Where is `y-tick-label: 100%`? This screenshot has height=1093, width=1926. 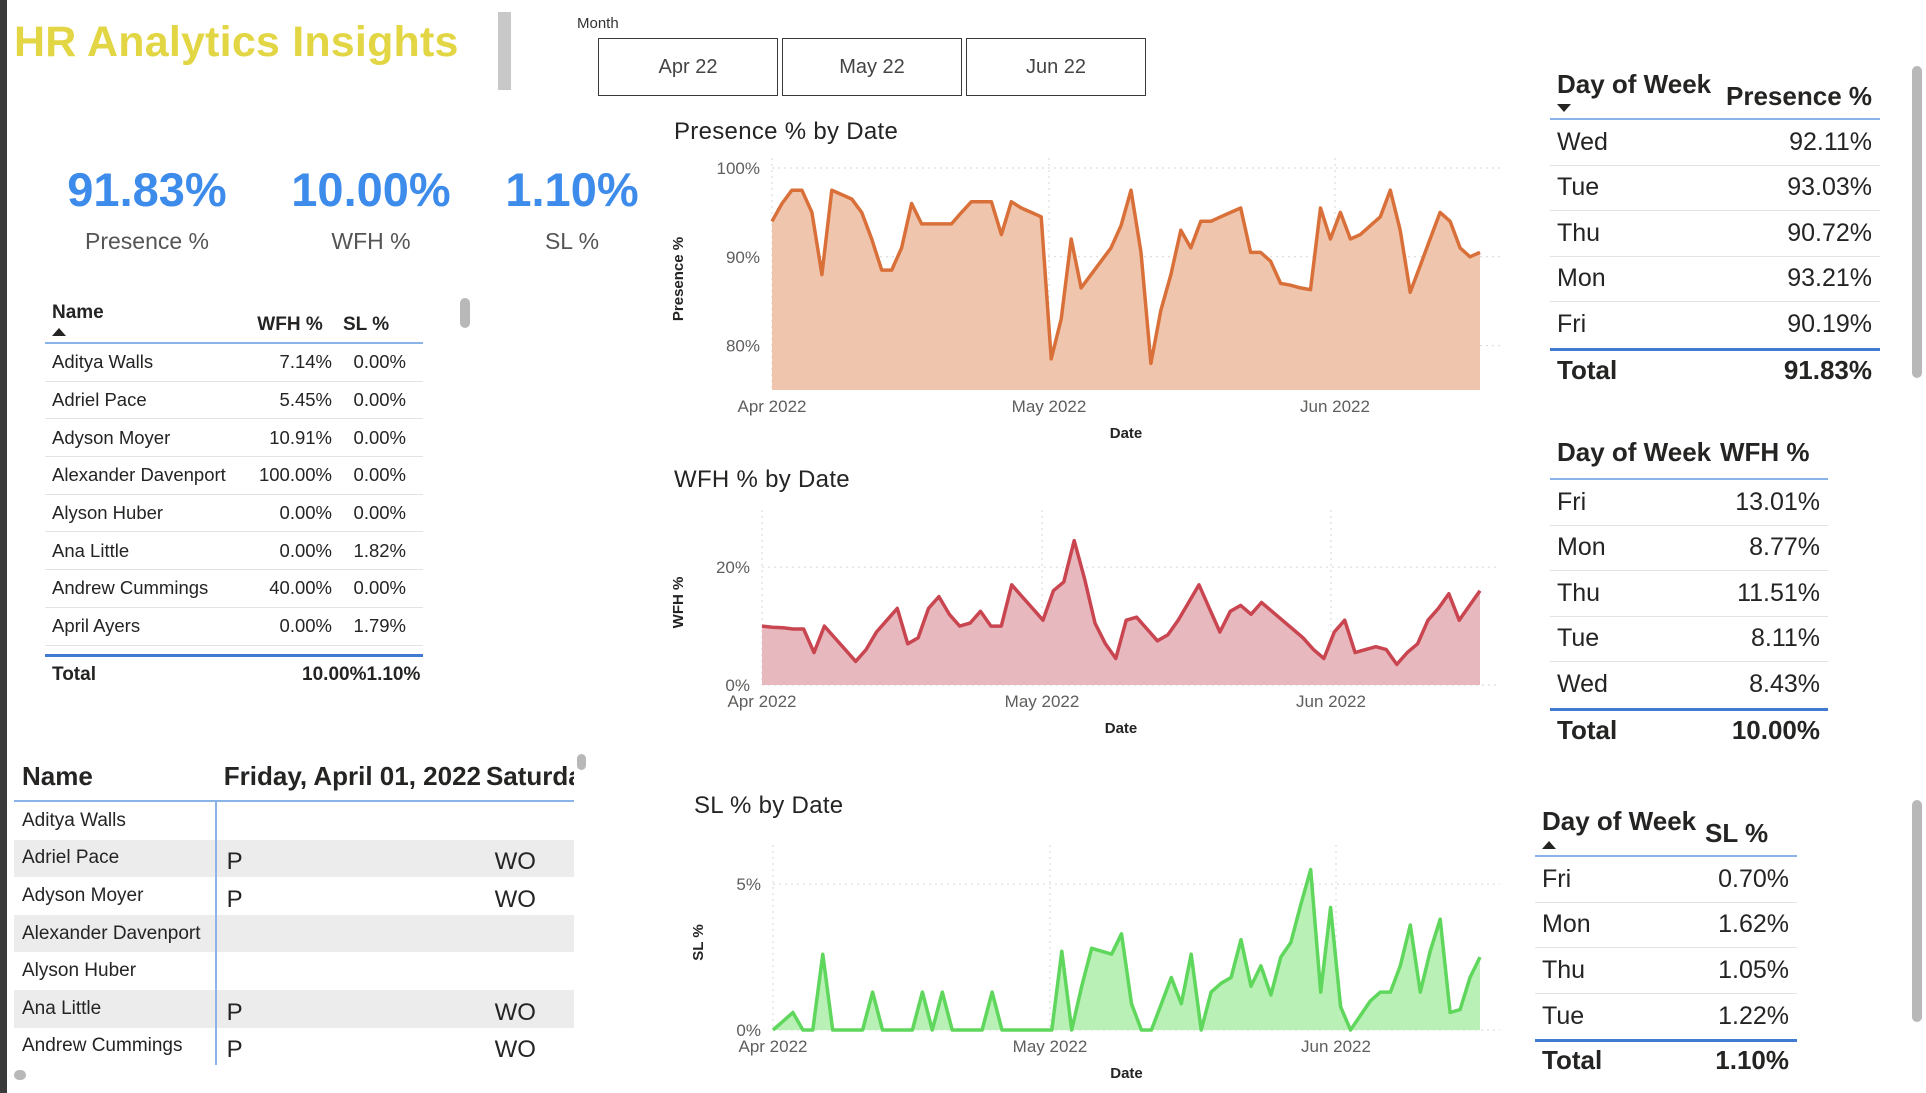
y-tick-label: 100% is located at coordinates (738, 168).